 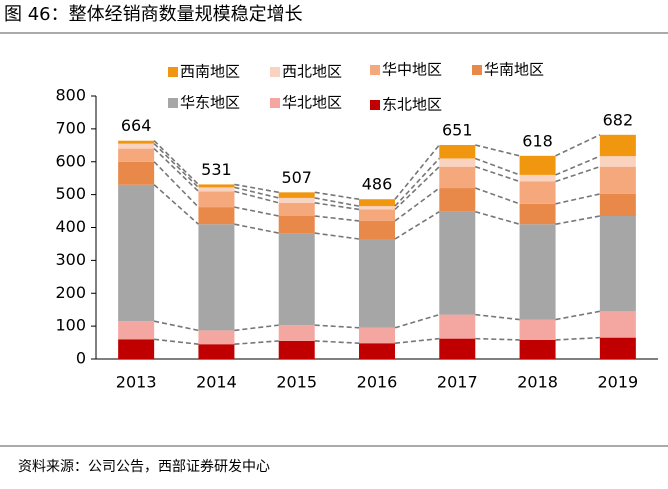 What do you see at coordinates (144, 467) in the screenshot?
I see `source-note: 资料来源：公司公告，西部证券研发中心` at bounding box center [144, 467].